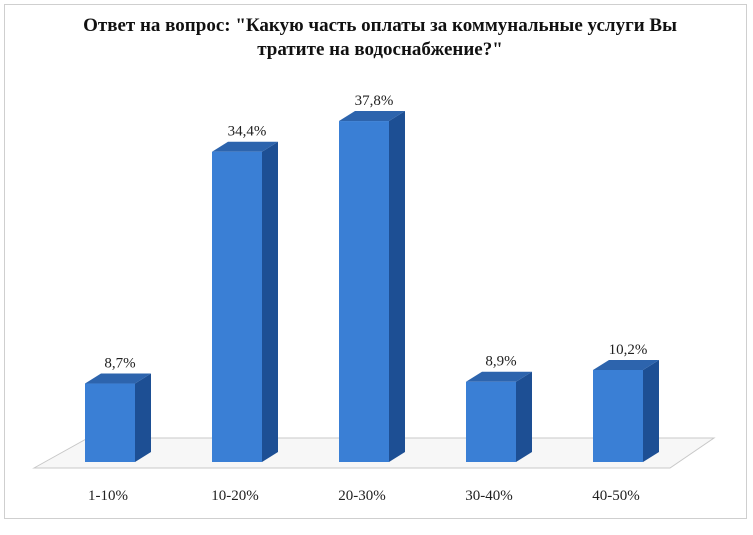 The image size is (753, 535). What do you see at coordinates (489, 496) in the screenshot?
I see `category-label: 30-40%` at bounding box center [489, 496].